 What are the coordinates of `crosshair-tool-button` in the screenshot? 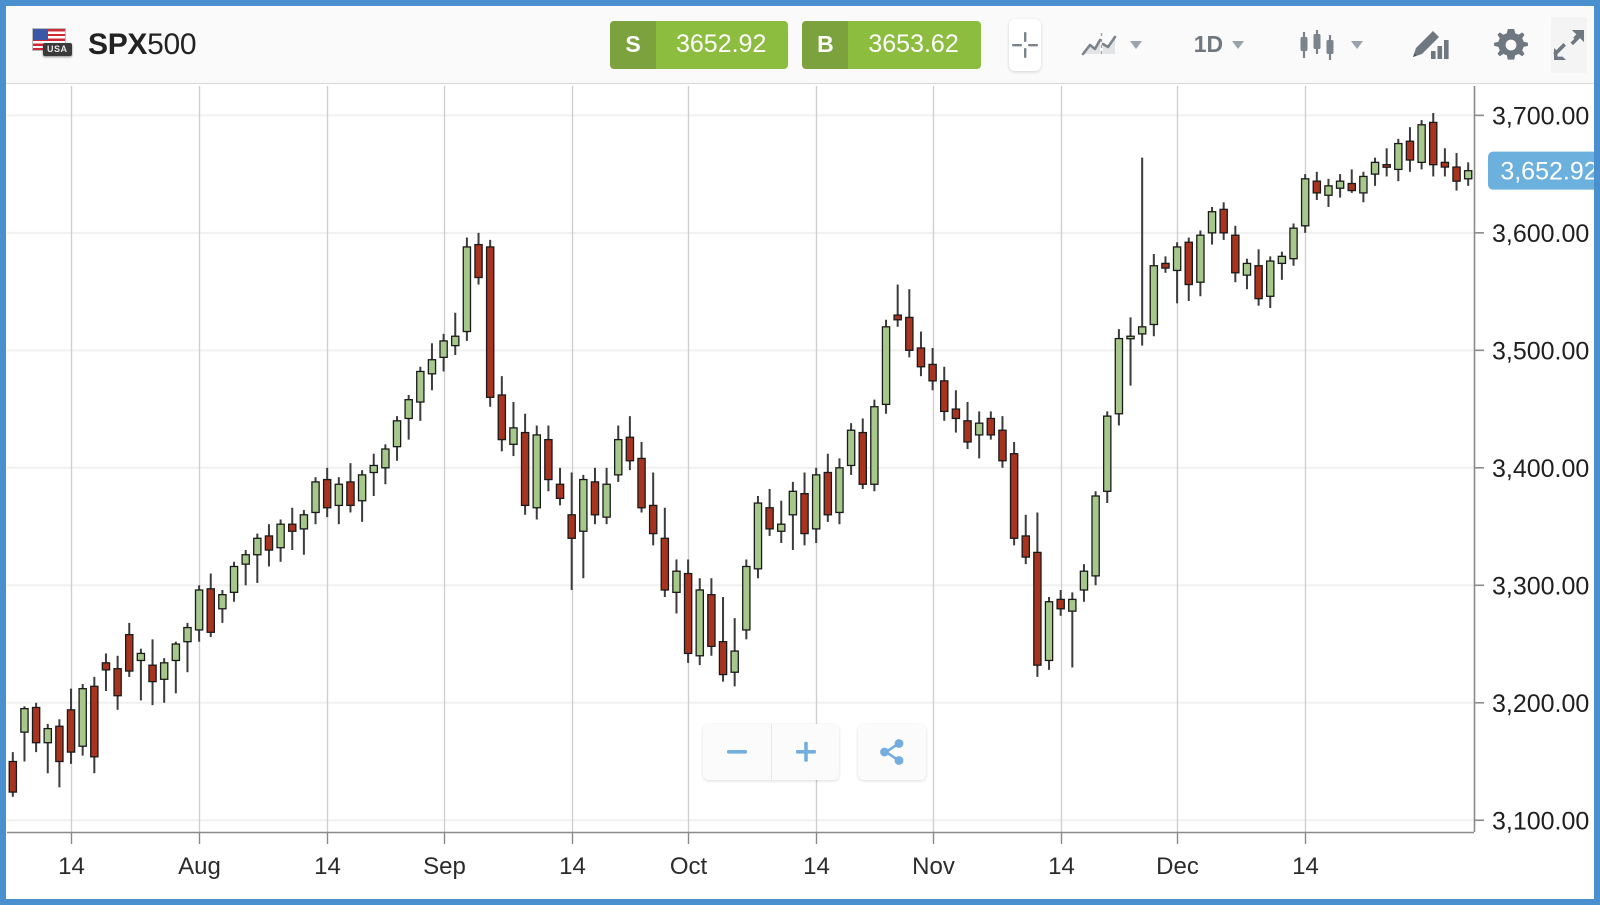 It's located at (1024, 44).